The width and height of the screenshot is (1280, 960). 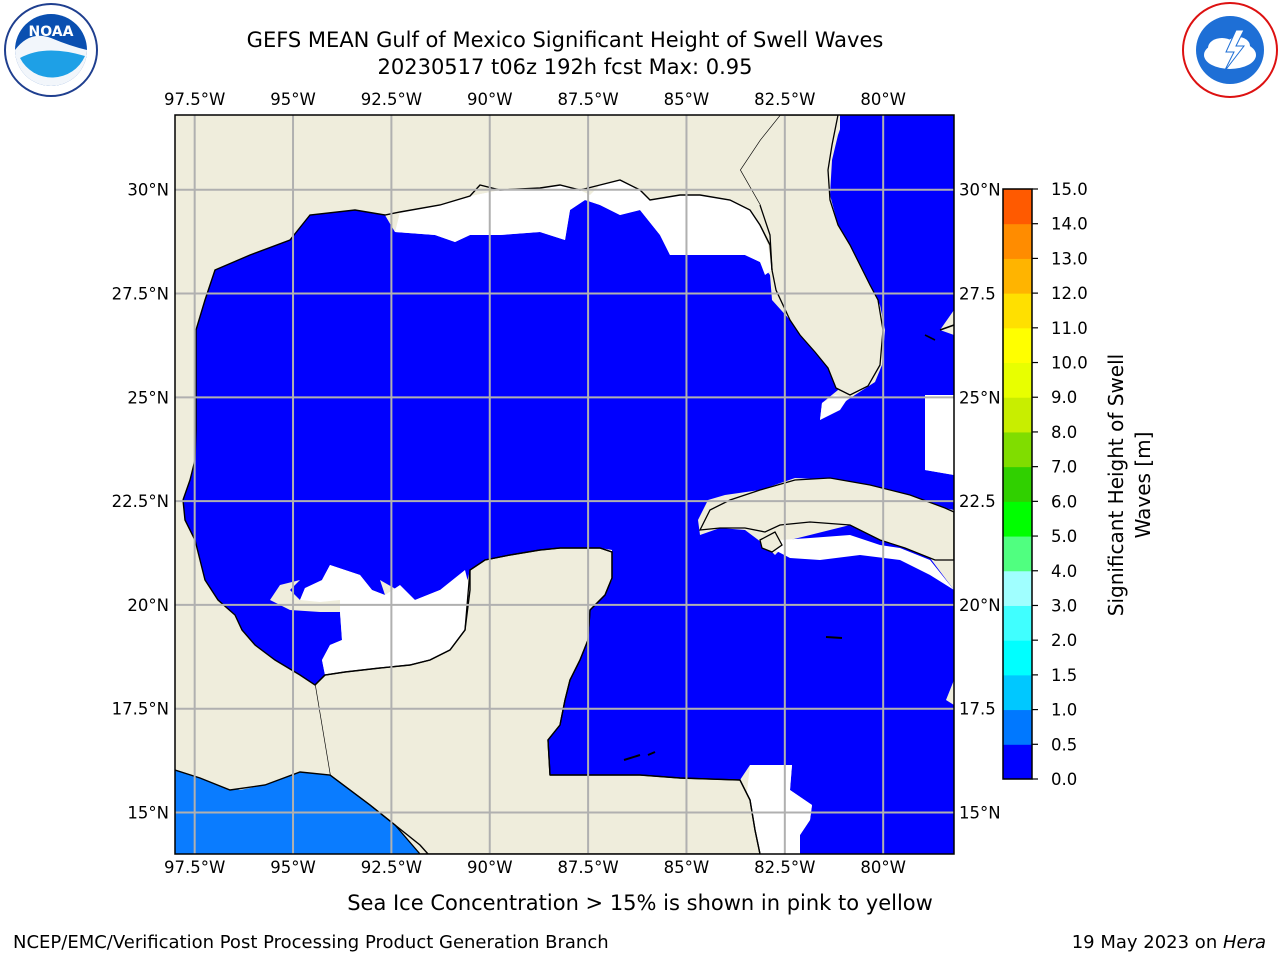 What do you see at coordinates (51, 32) in the screenshot?
I see `noaa-logo-text: NOAA` at bounding box center [51, 32].